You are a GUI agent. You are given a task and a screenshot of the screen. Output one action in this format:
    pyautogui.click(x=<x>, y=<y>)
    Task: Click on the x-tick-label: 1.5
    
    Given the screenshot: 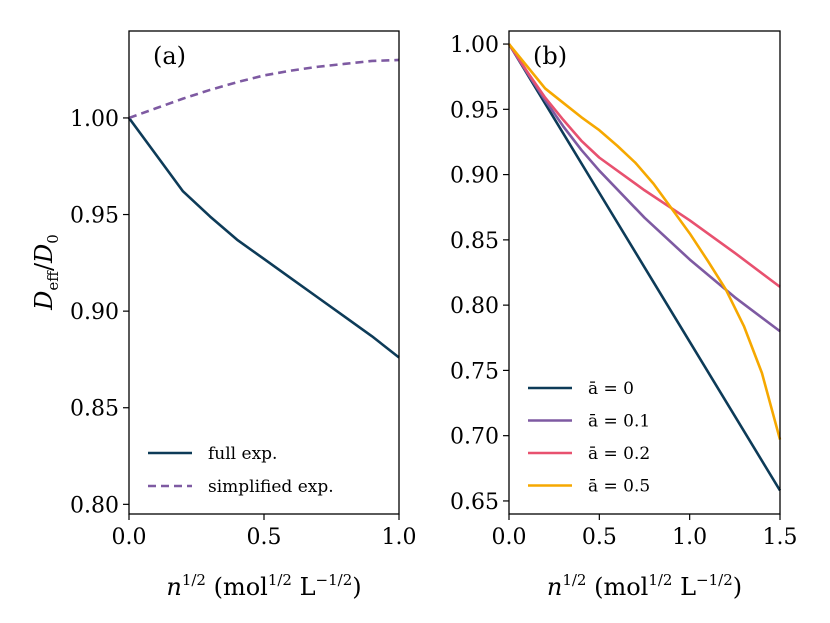 What is the action you would take?
    pyautogui.click(x=780, y=537)
    